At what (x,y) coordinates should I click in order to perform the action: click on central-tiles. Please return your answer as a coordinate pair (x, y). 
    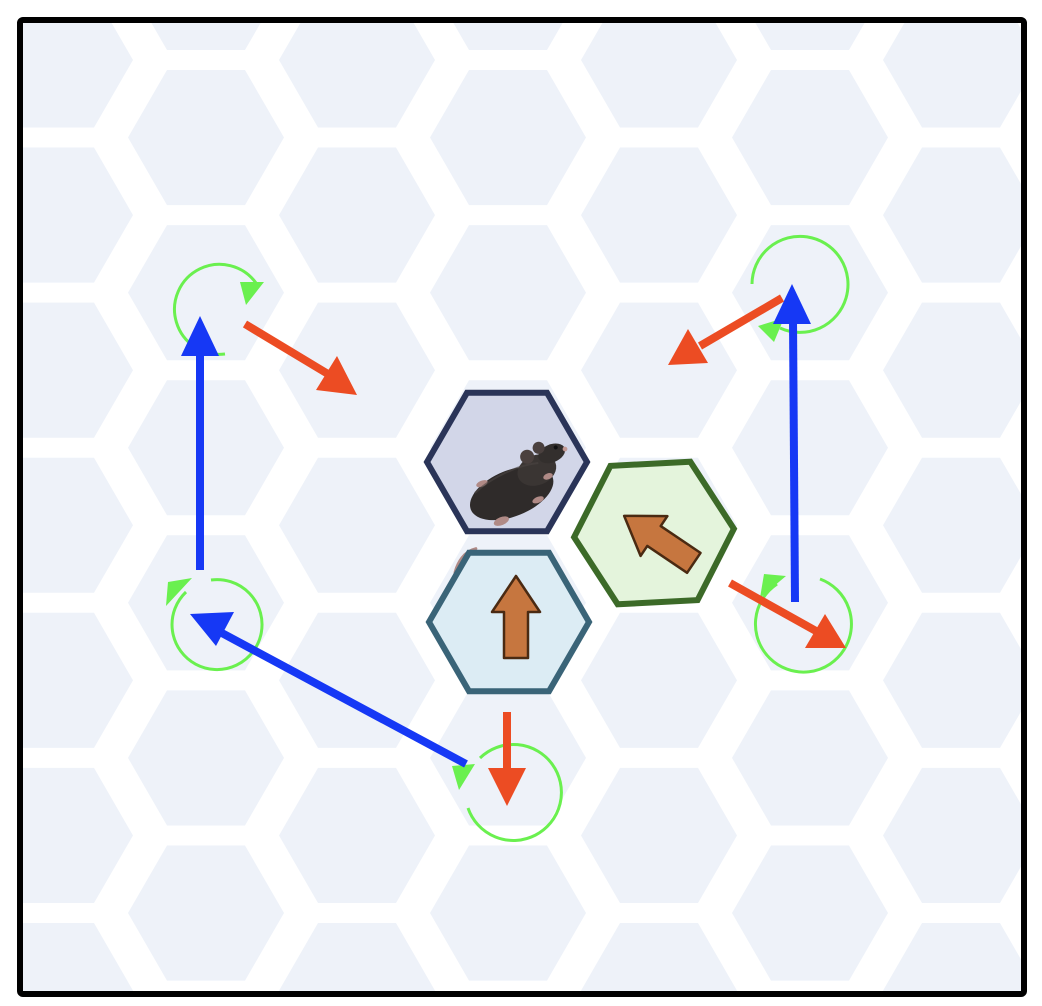
    Looking at the image, I should click on (580, 542).